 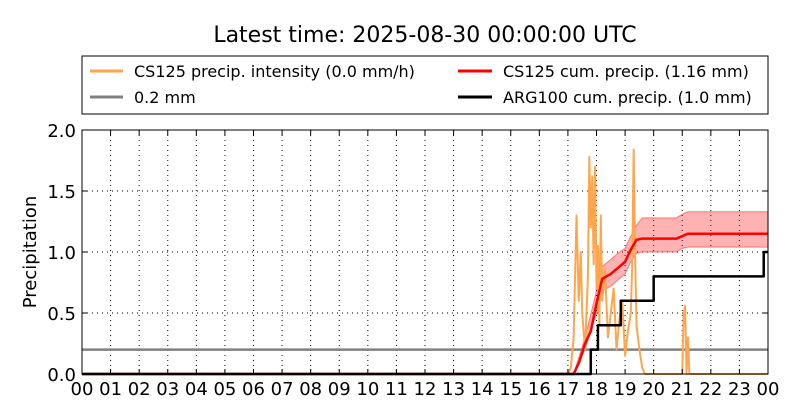 I want to click on x-tick-label: 11, so click(x=396, y=389).